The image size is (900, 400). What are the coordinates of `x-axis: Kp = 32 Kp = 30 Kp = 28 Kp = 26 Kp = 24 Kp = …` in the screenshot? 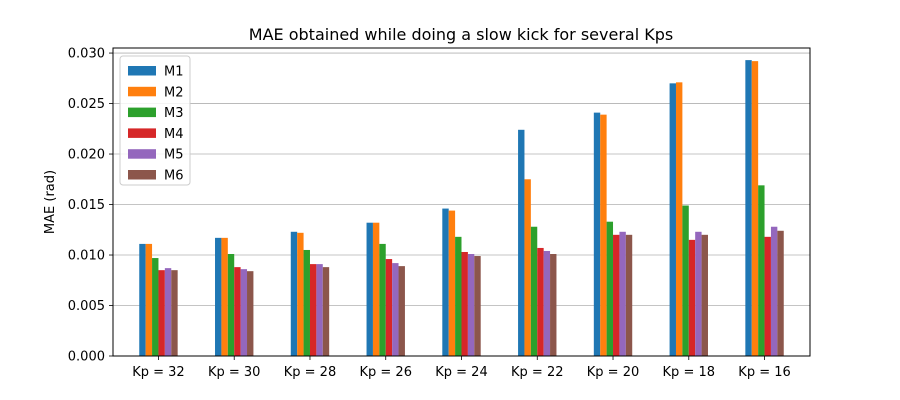 It's located at (461, 368).